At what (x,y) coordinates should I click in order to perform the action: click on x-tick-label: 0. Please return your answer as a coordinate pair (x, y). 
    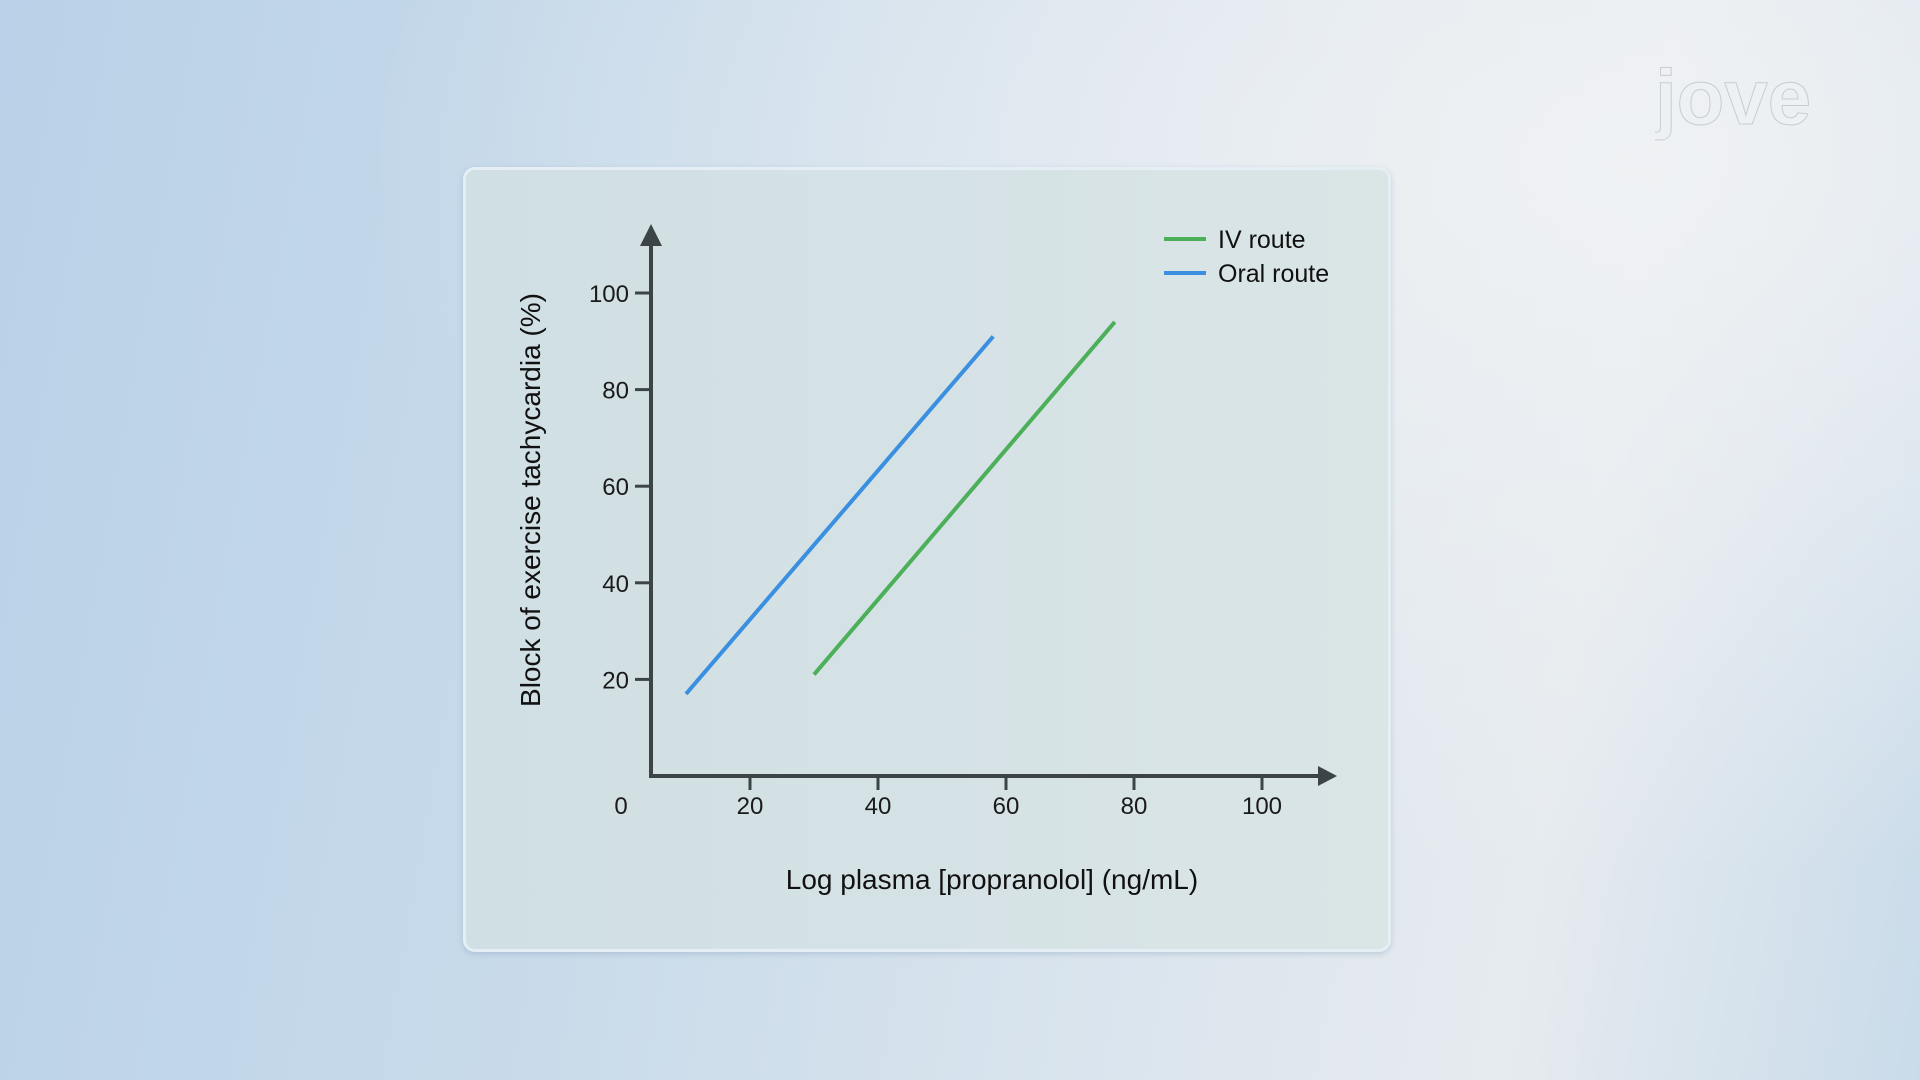
    Looking at the image, I should click on (620, 806).